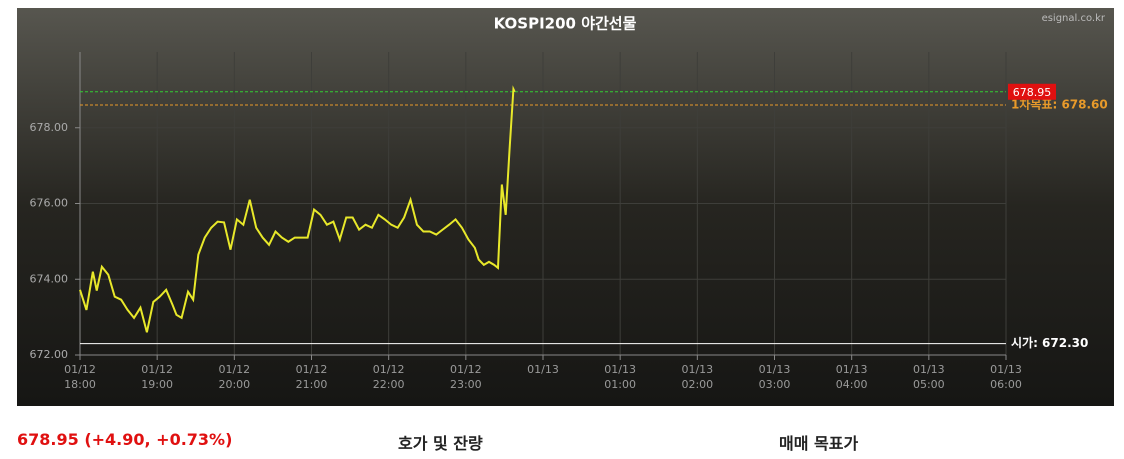  What do you see at coordinates (80, 377) in the screenshot?
I see `x-tick-label: 01/12 18:00` at bounding box center [80, 377].